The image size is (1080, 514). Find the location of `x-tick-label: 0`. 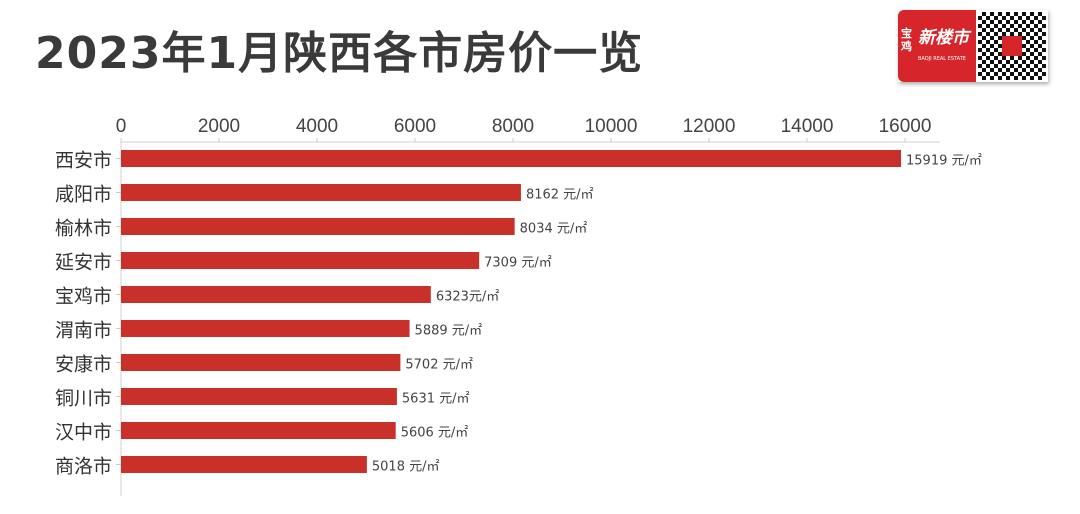

x-tick-label: 0 is located at coordinates (121, 126).